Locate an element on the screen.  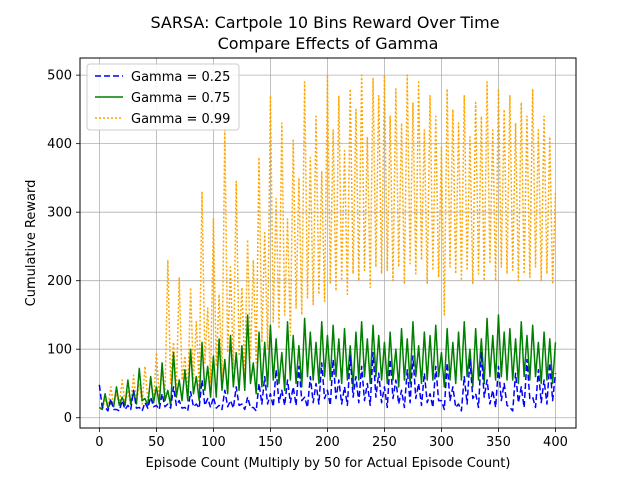
y-tick-label: 0 is located at coordinates (68, 418).